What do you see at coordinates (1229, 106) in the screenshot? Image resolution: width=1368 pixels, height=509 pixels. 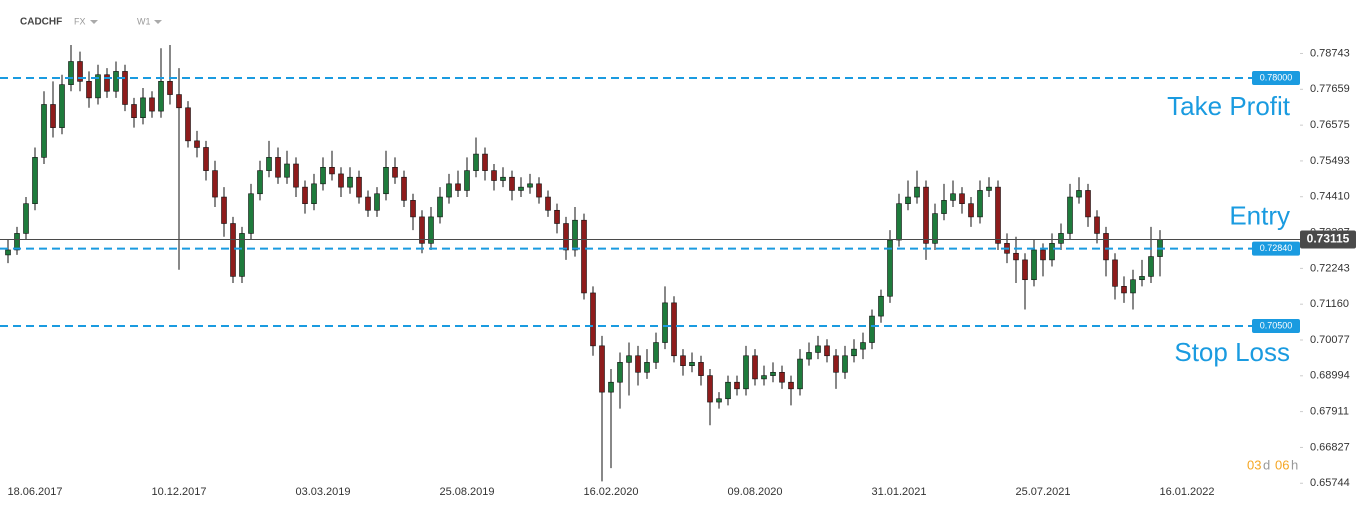 I see `level-name: Take Profit` at bounding box center [1229, 106].